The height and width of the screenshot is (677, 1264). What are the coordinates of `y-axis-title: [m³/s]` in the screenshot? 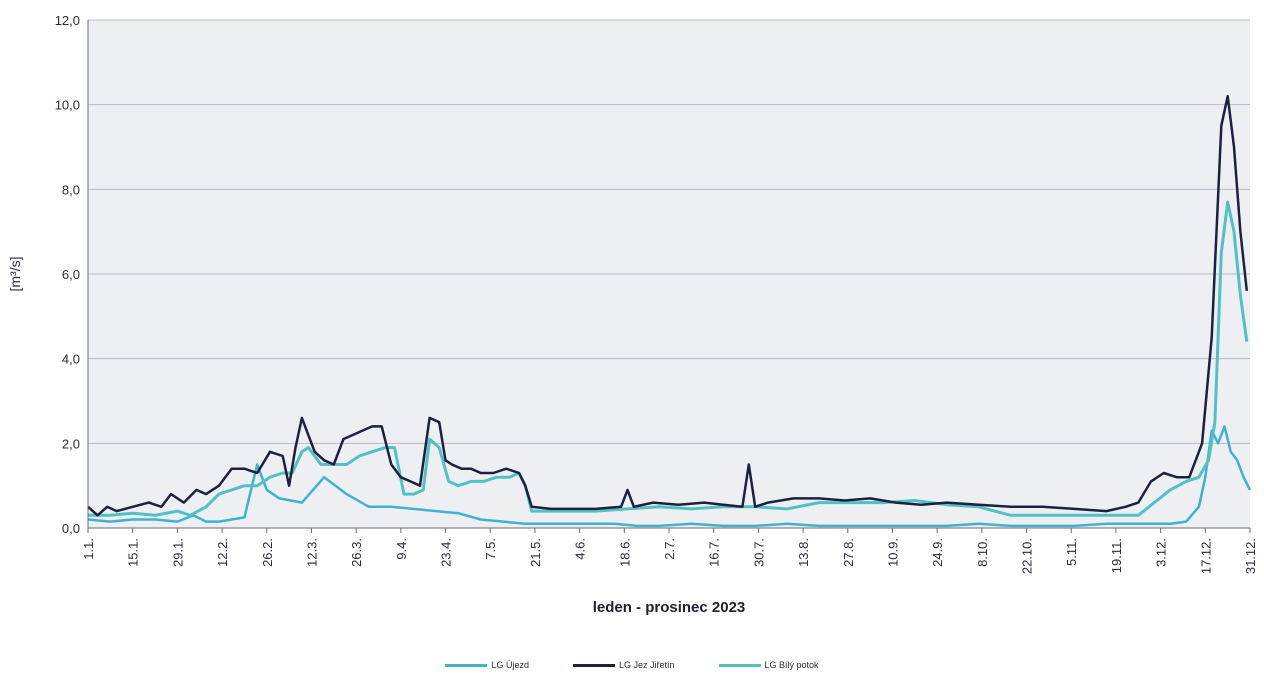 It's located at (15, 274).